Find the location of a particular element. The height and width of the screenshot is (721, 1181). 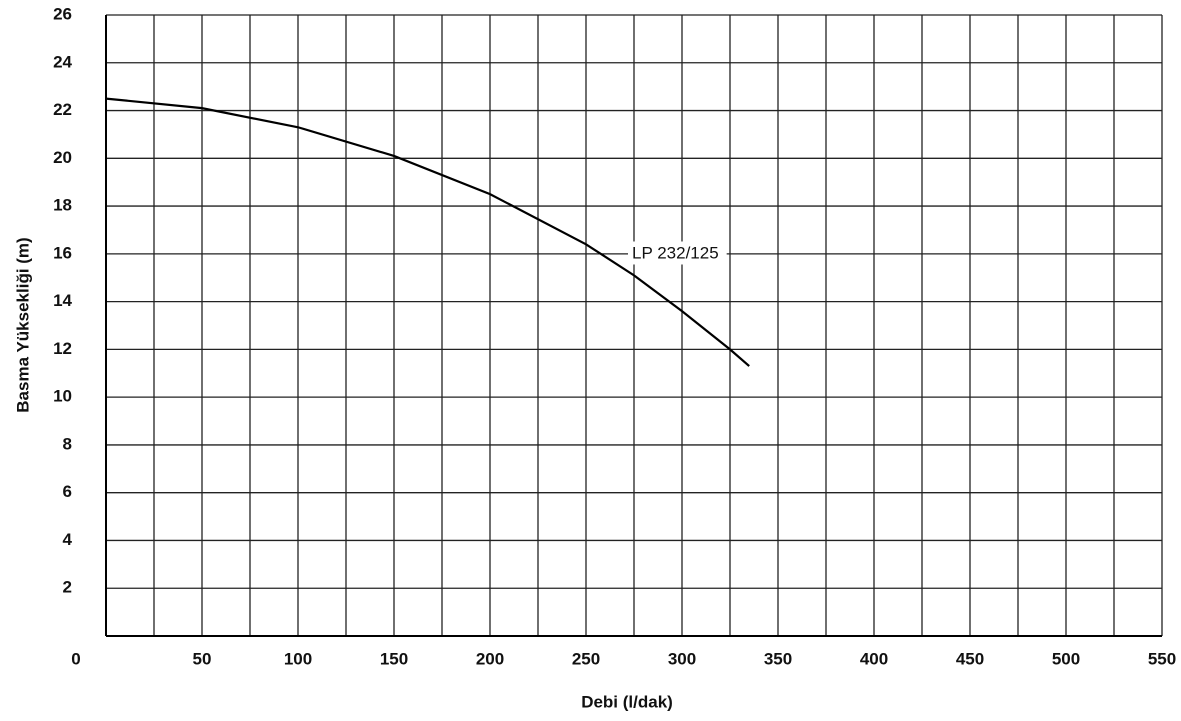

series-label: LP 232/125 is located at coordinates (675, 252).